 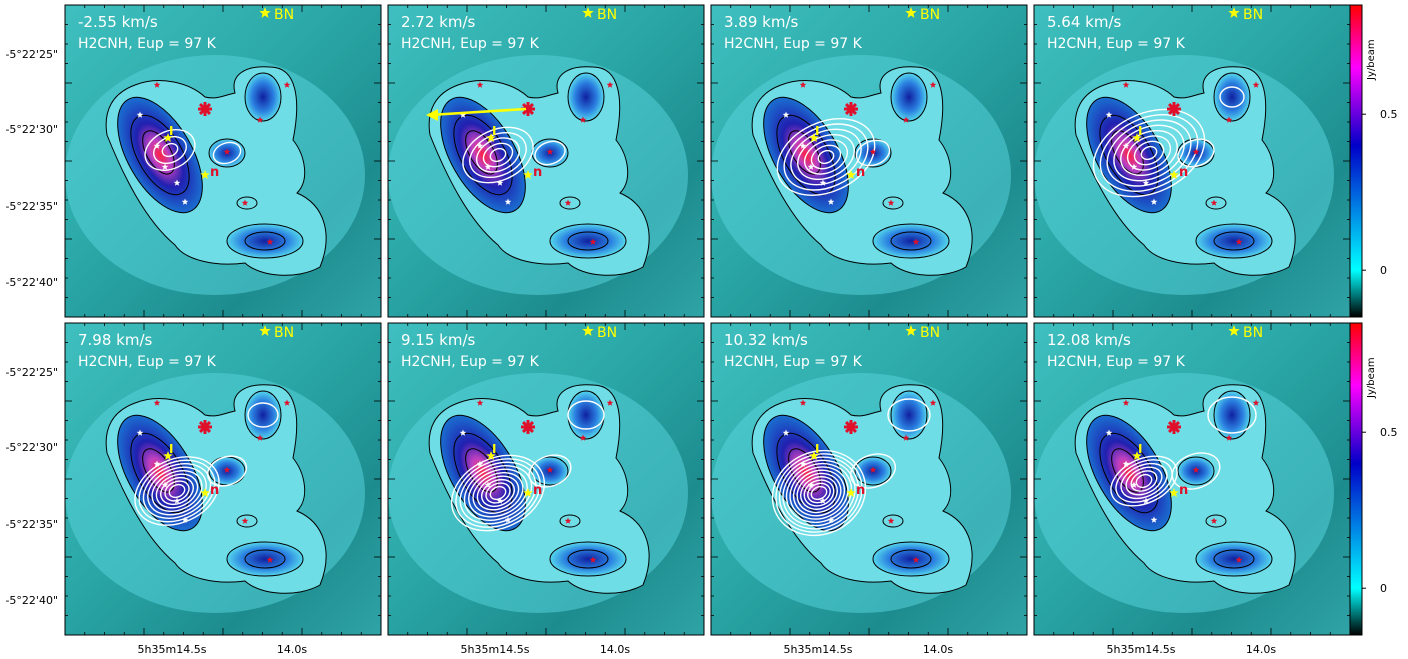 What do you see at coordinates (118, 22) in the screenshot?
I see `velocity-label: -2.55 km/s` at bounding box center [118, 22].